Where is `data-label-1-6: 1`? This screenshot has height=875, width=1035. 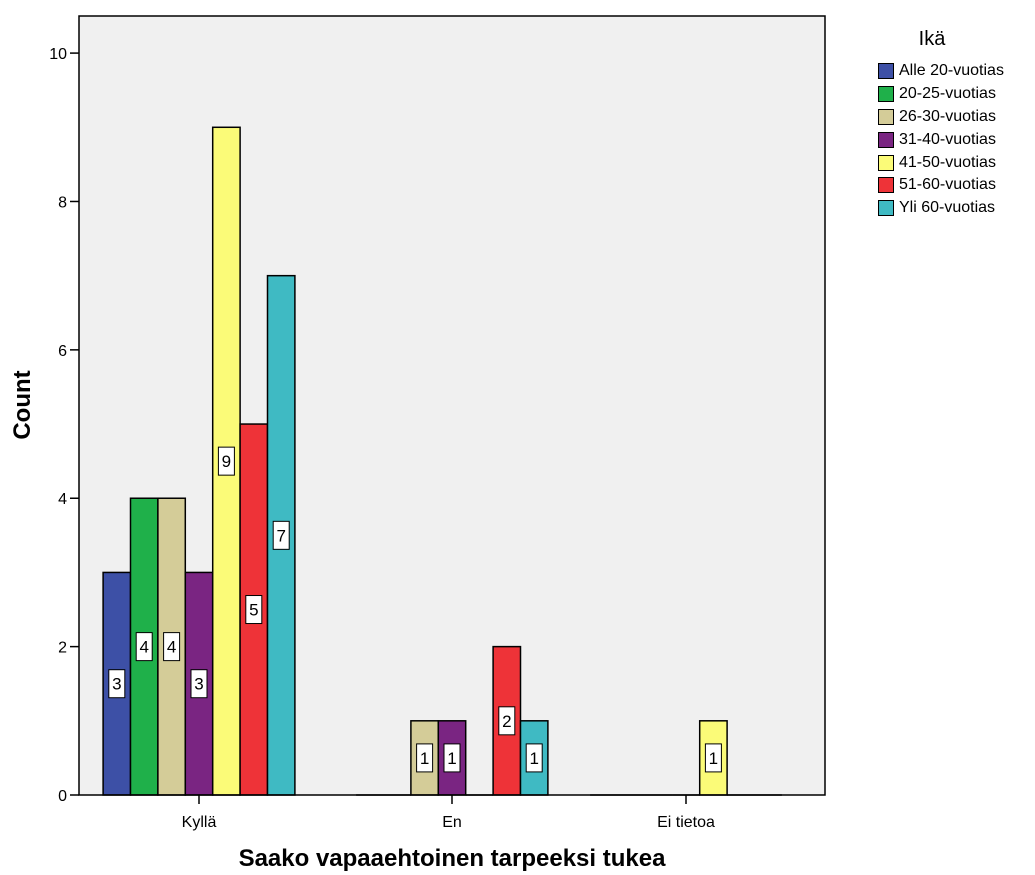
data-label-1-6: 1 is located at coordinates (533, 758).